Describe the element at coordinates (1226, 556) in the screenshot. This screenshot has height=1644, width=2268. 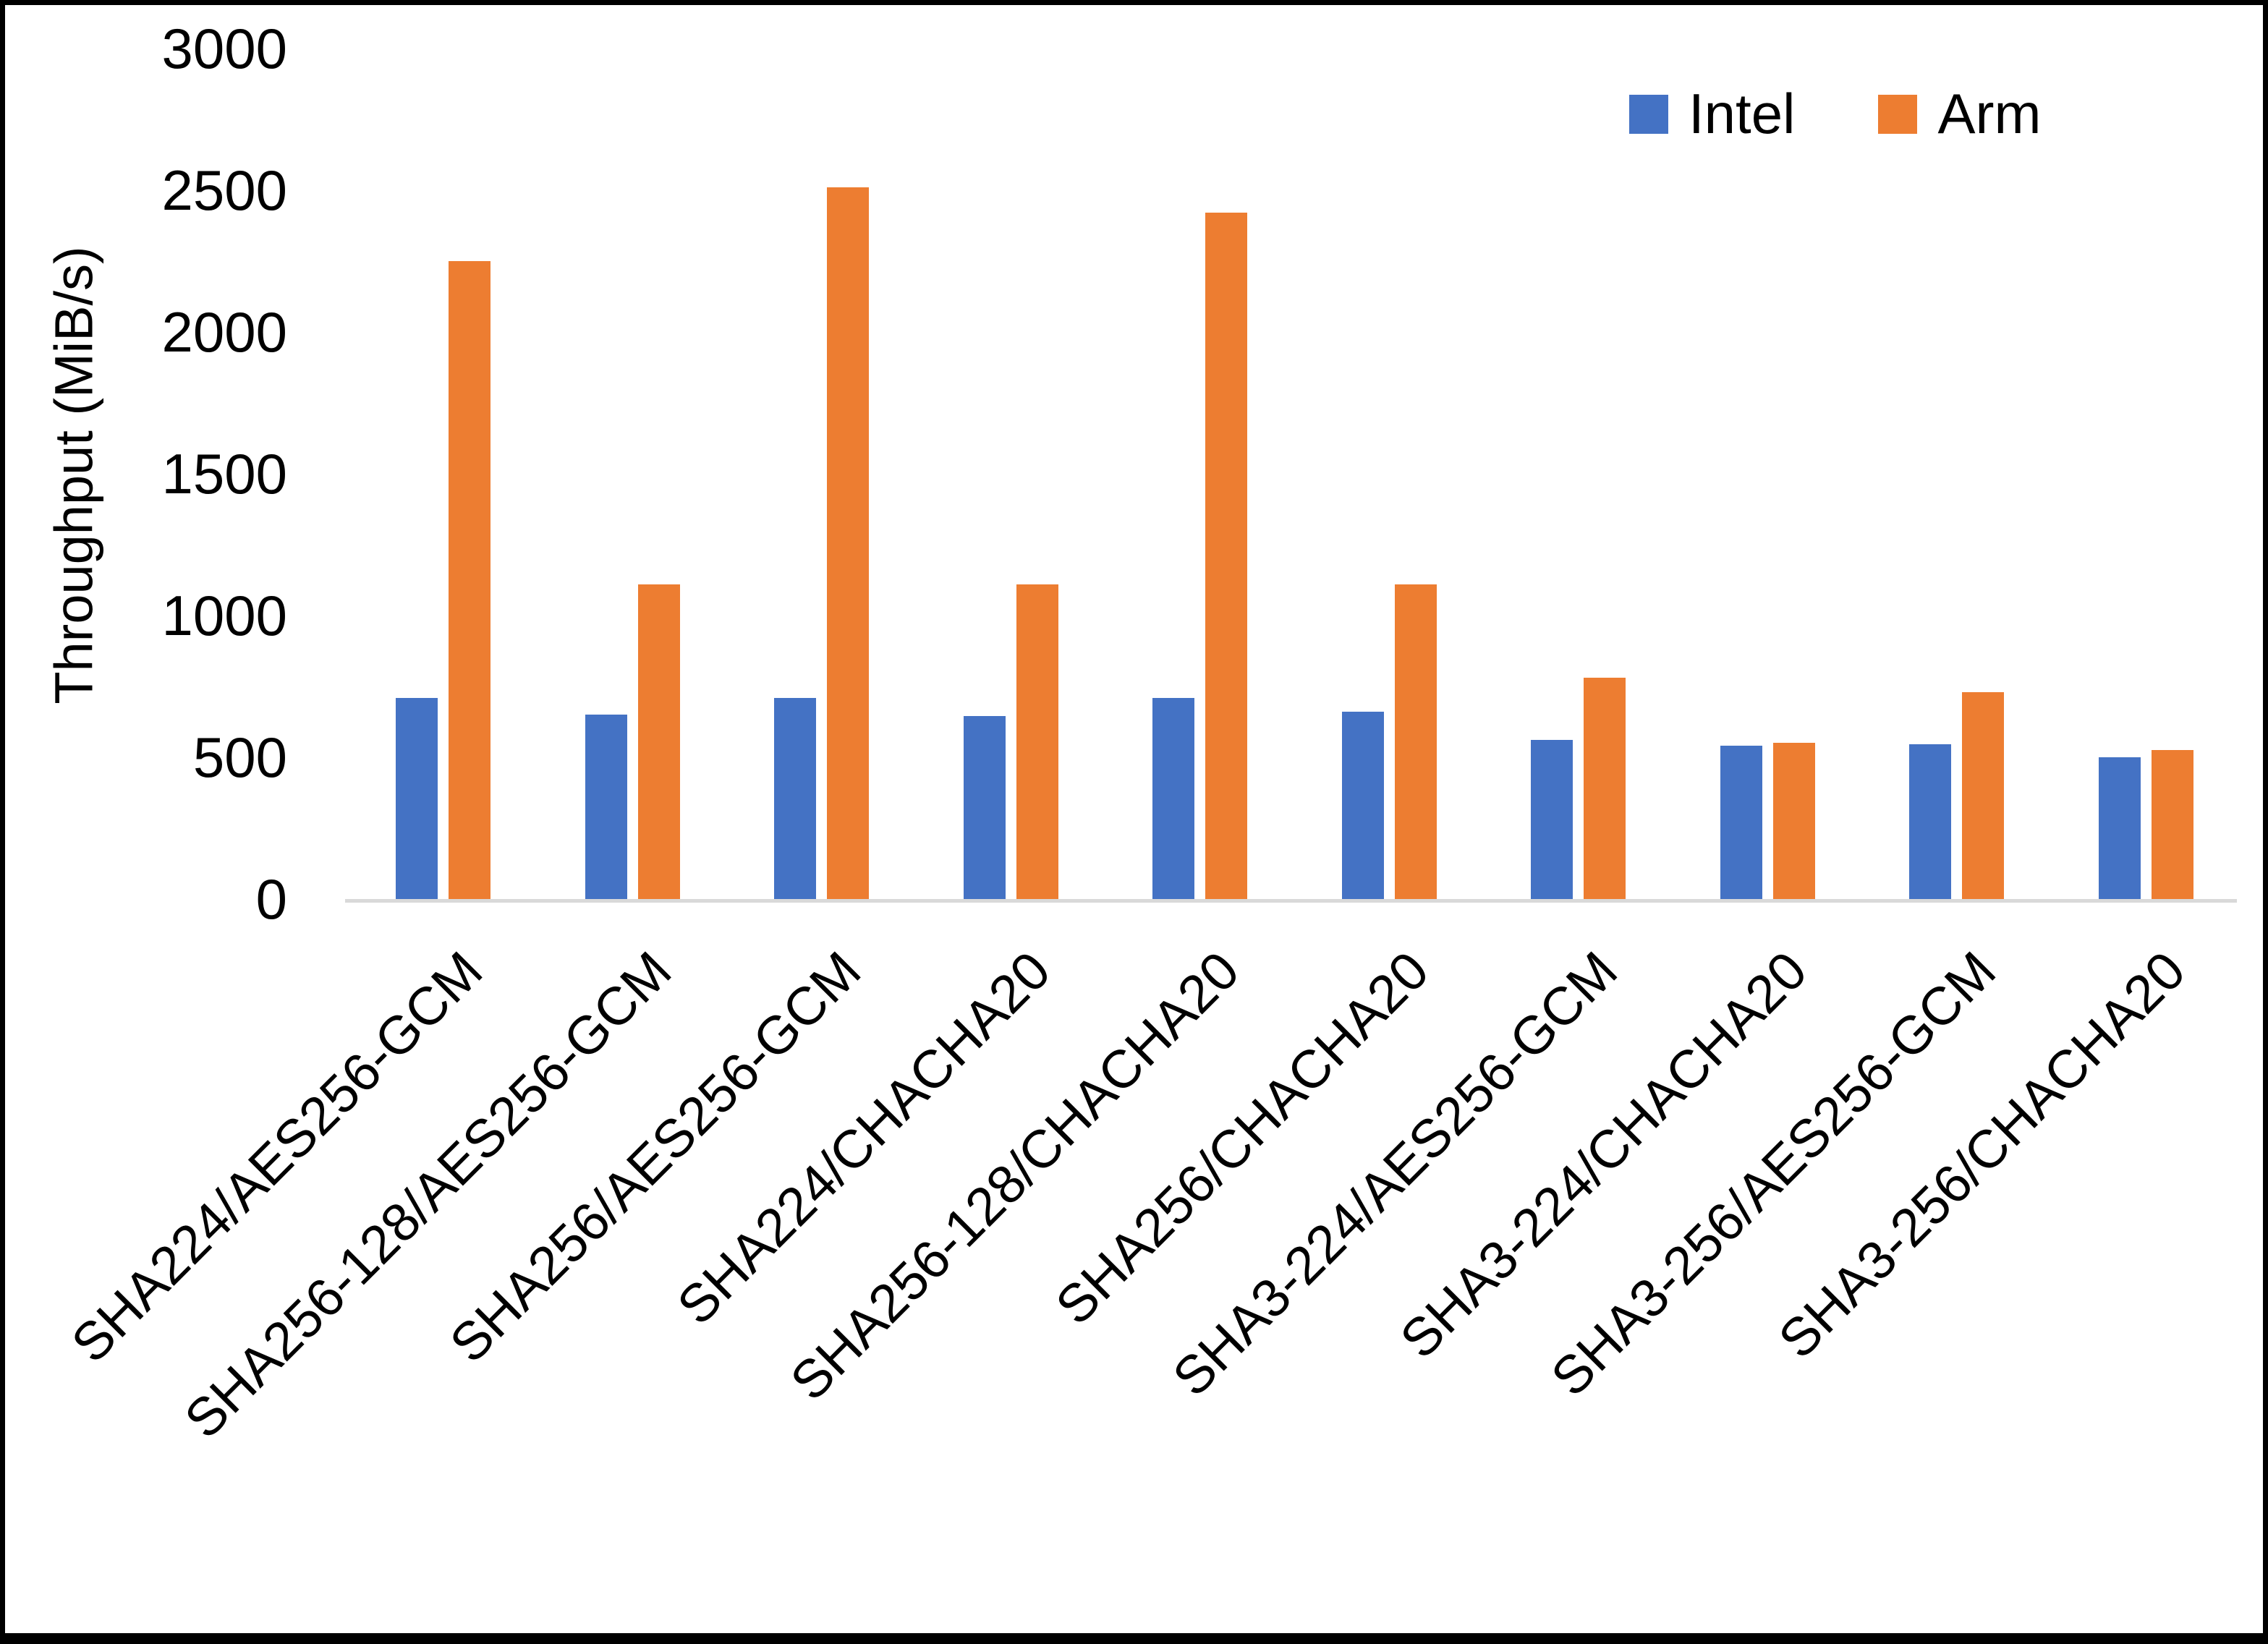
I see `arm-bar-SHA256-128/CHACHA20` at that location.